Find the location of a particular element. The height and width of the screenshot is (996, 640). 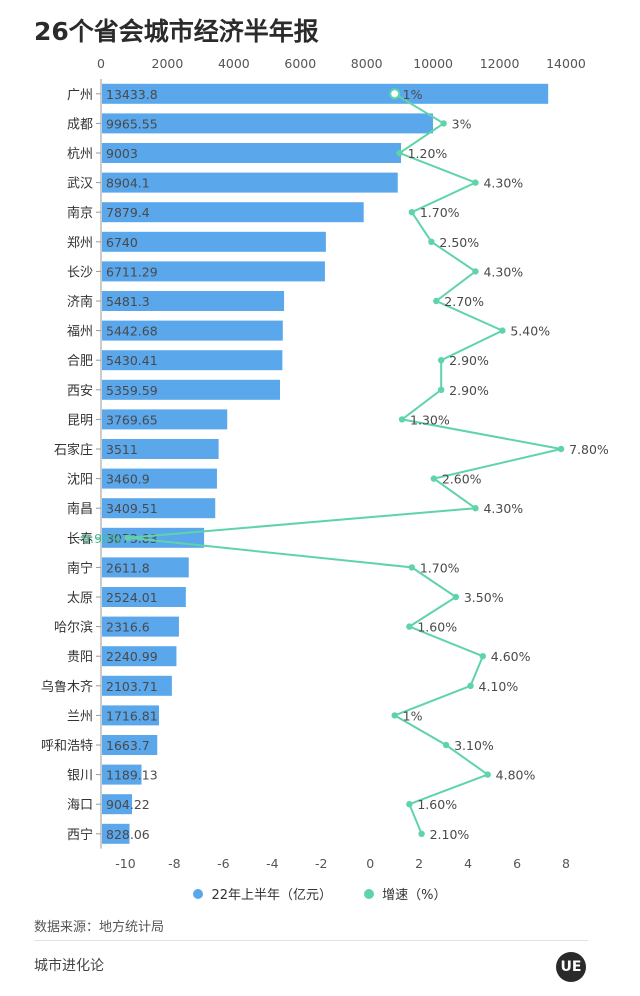

bottom-tick-label: 4 is located at coordinates (468, 863).